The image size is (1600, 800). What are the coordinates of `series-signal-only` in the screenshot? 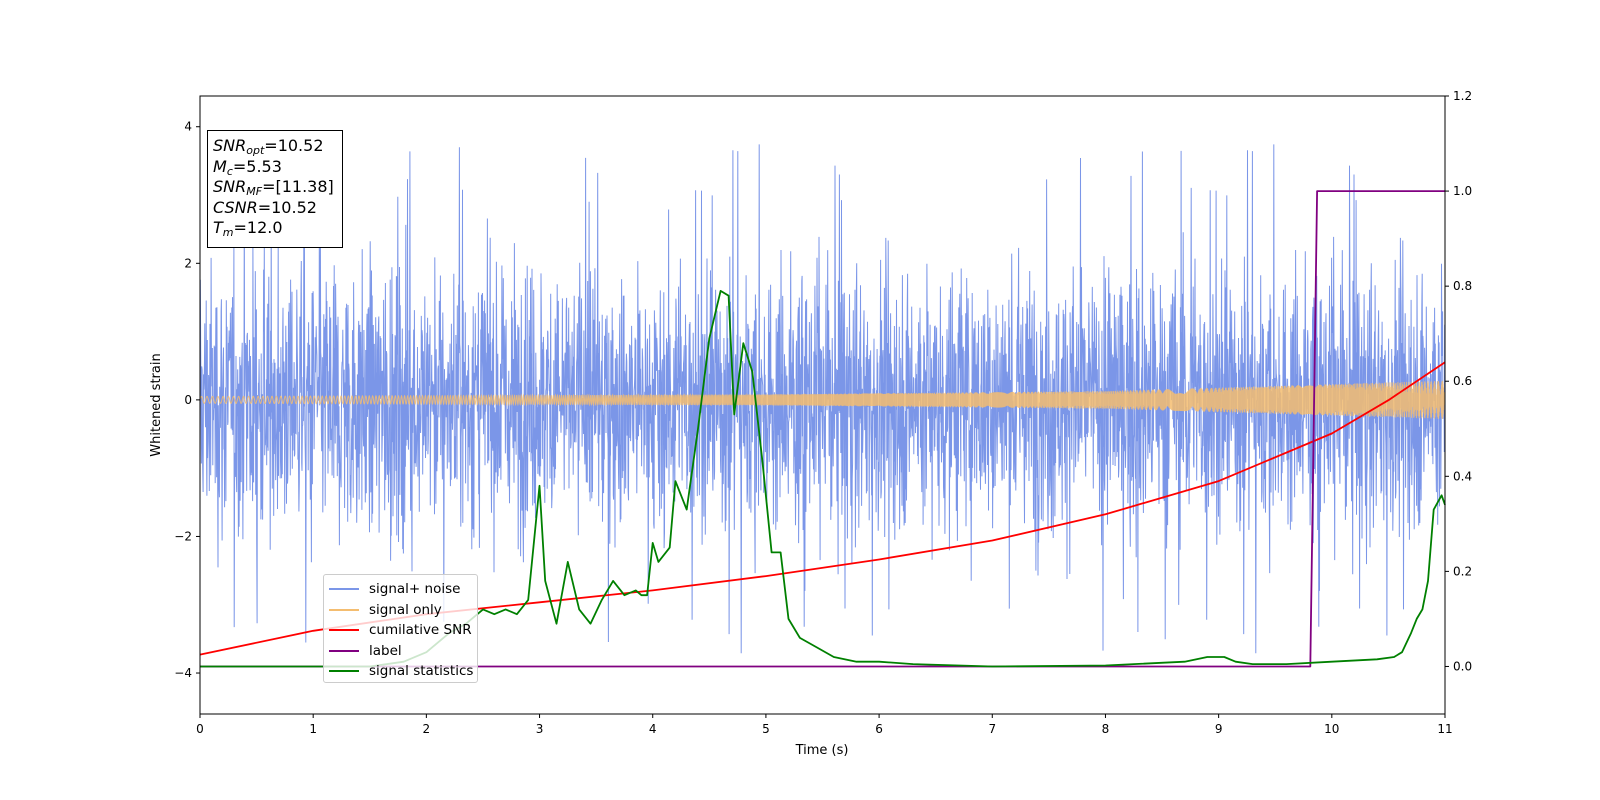 It's located at (822, 399).